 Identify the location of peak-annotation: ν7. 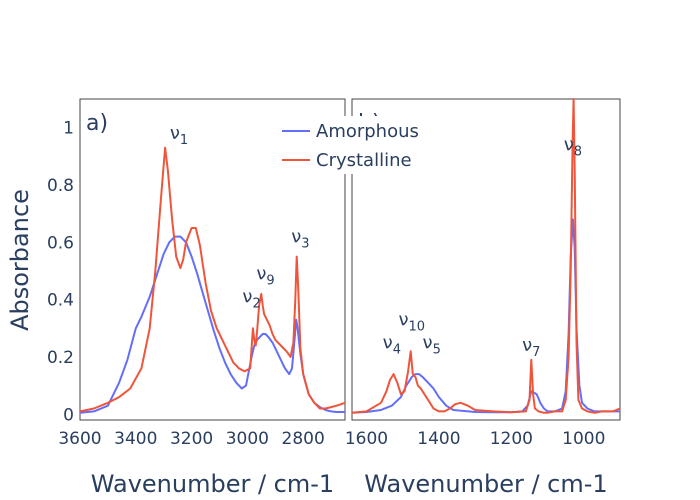
(531, 347).